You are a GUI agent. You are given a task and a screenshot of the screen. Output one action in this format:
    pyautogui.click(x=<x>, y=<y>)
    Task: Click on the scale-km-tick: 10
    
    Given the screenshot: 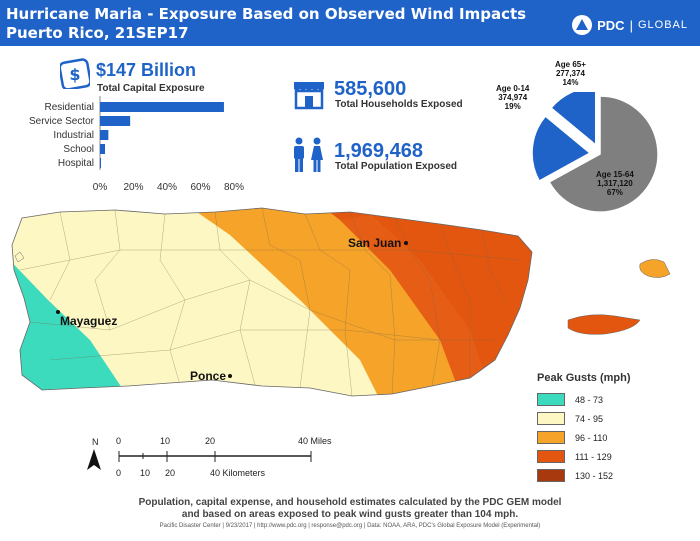 What is the action you would take?
    pyautogui.click(x=145, y=473)
    